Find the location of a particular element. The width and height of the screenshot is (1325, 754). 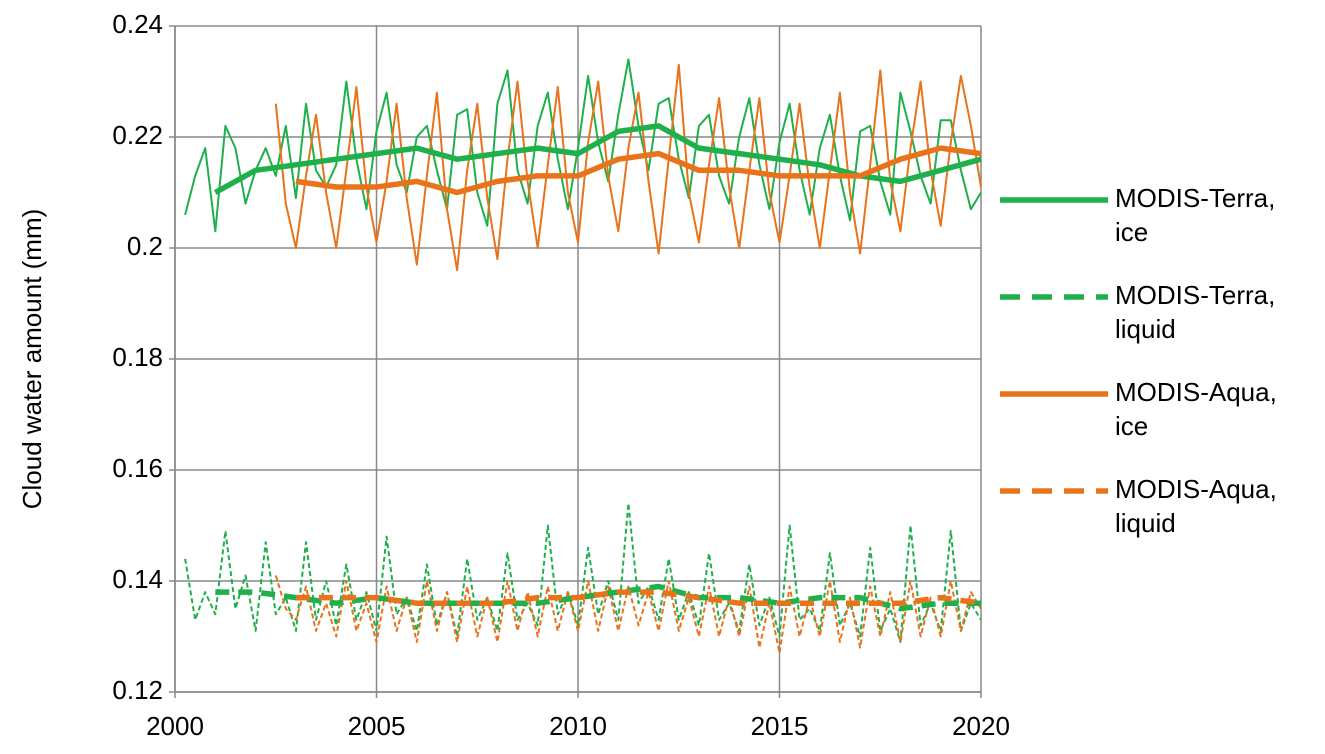

y-tick-label: 0.24 is located at coordinates (137, 24).